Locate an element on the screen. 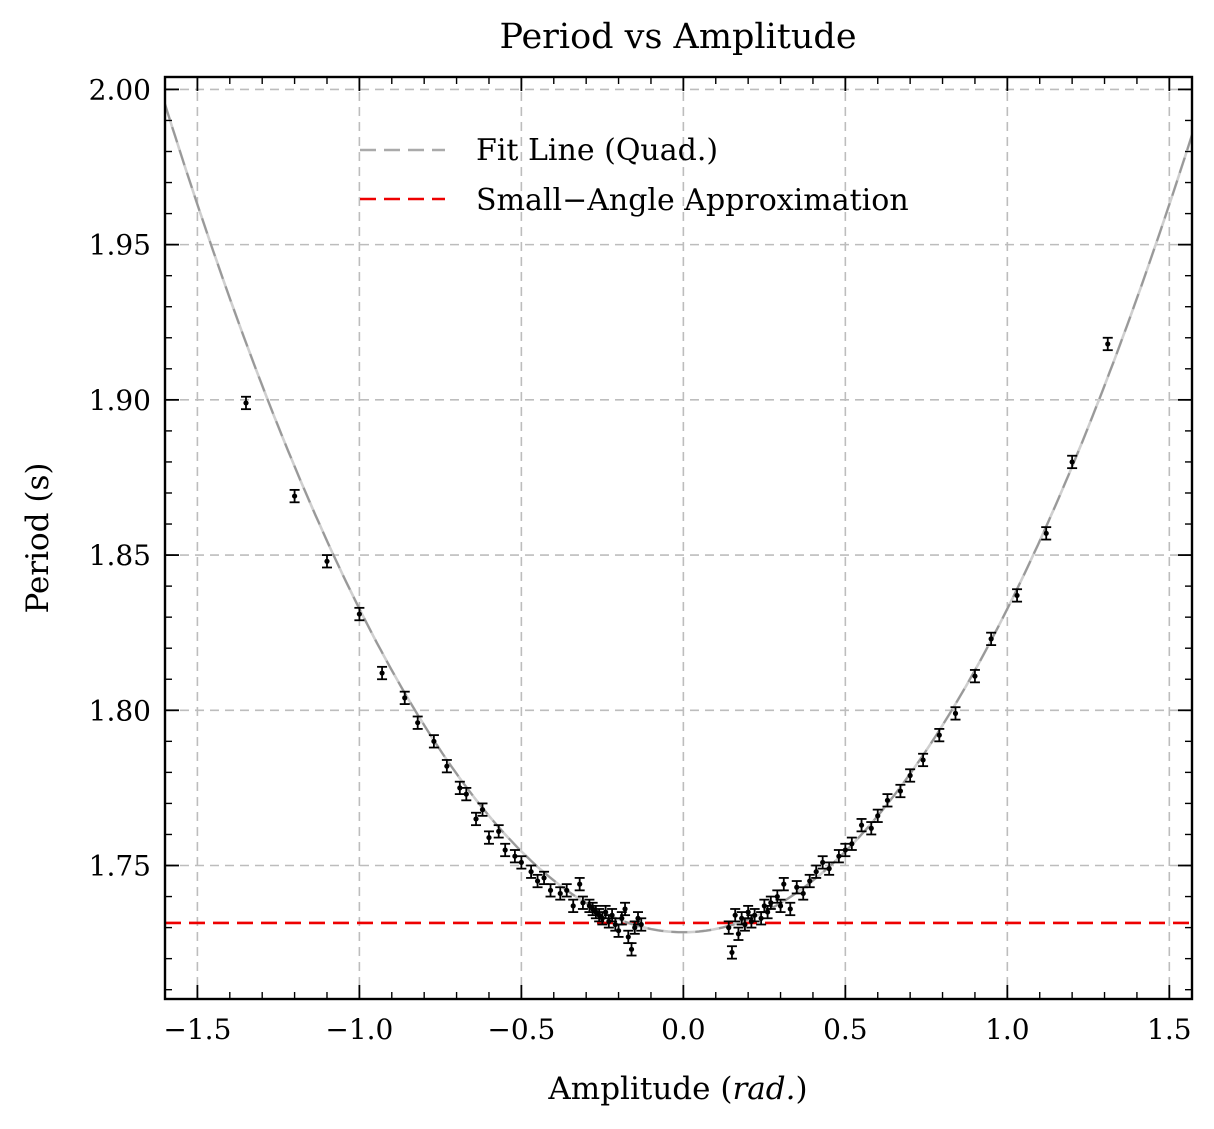  x-tick-label: −1.0 is located at coordinates (359, 1029).